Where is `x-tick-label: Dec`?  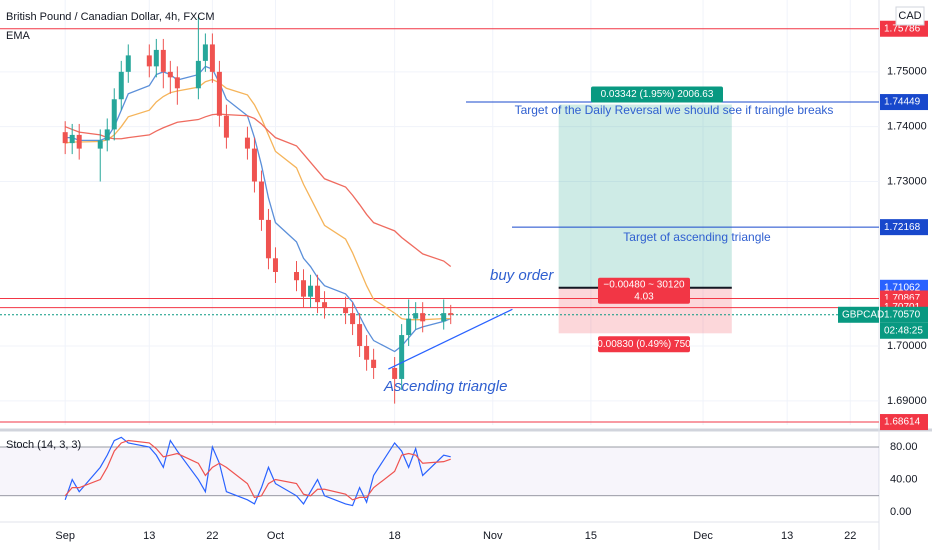 x-tick-label: Dec is located at coordinates (703, 536).